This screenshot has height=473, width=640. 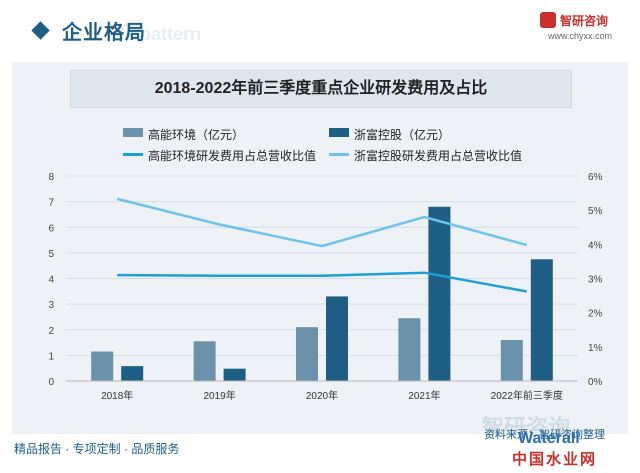 I want to click on legend-swatch-bar-a, so click(x=133, y=132).